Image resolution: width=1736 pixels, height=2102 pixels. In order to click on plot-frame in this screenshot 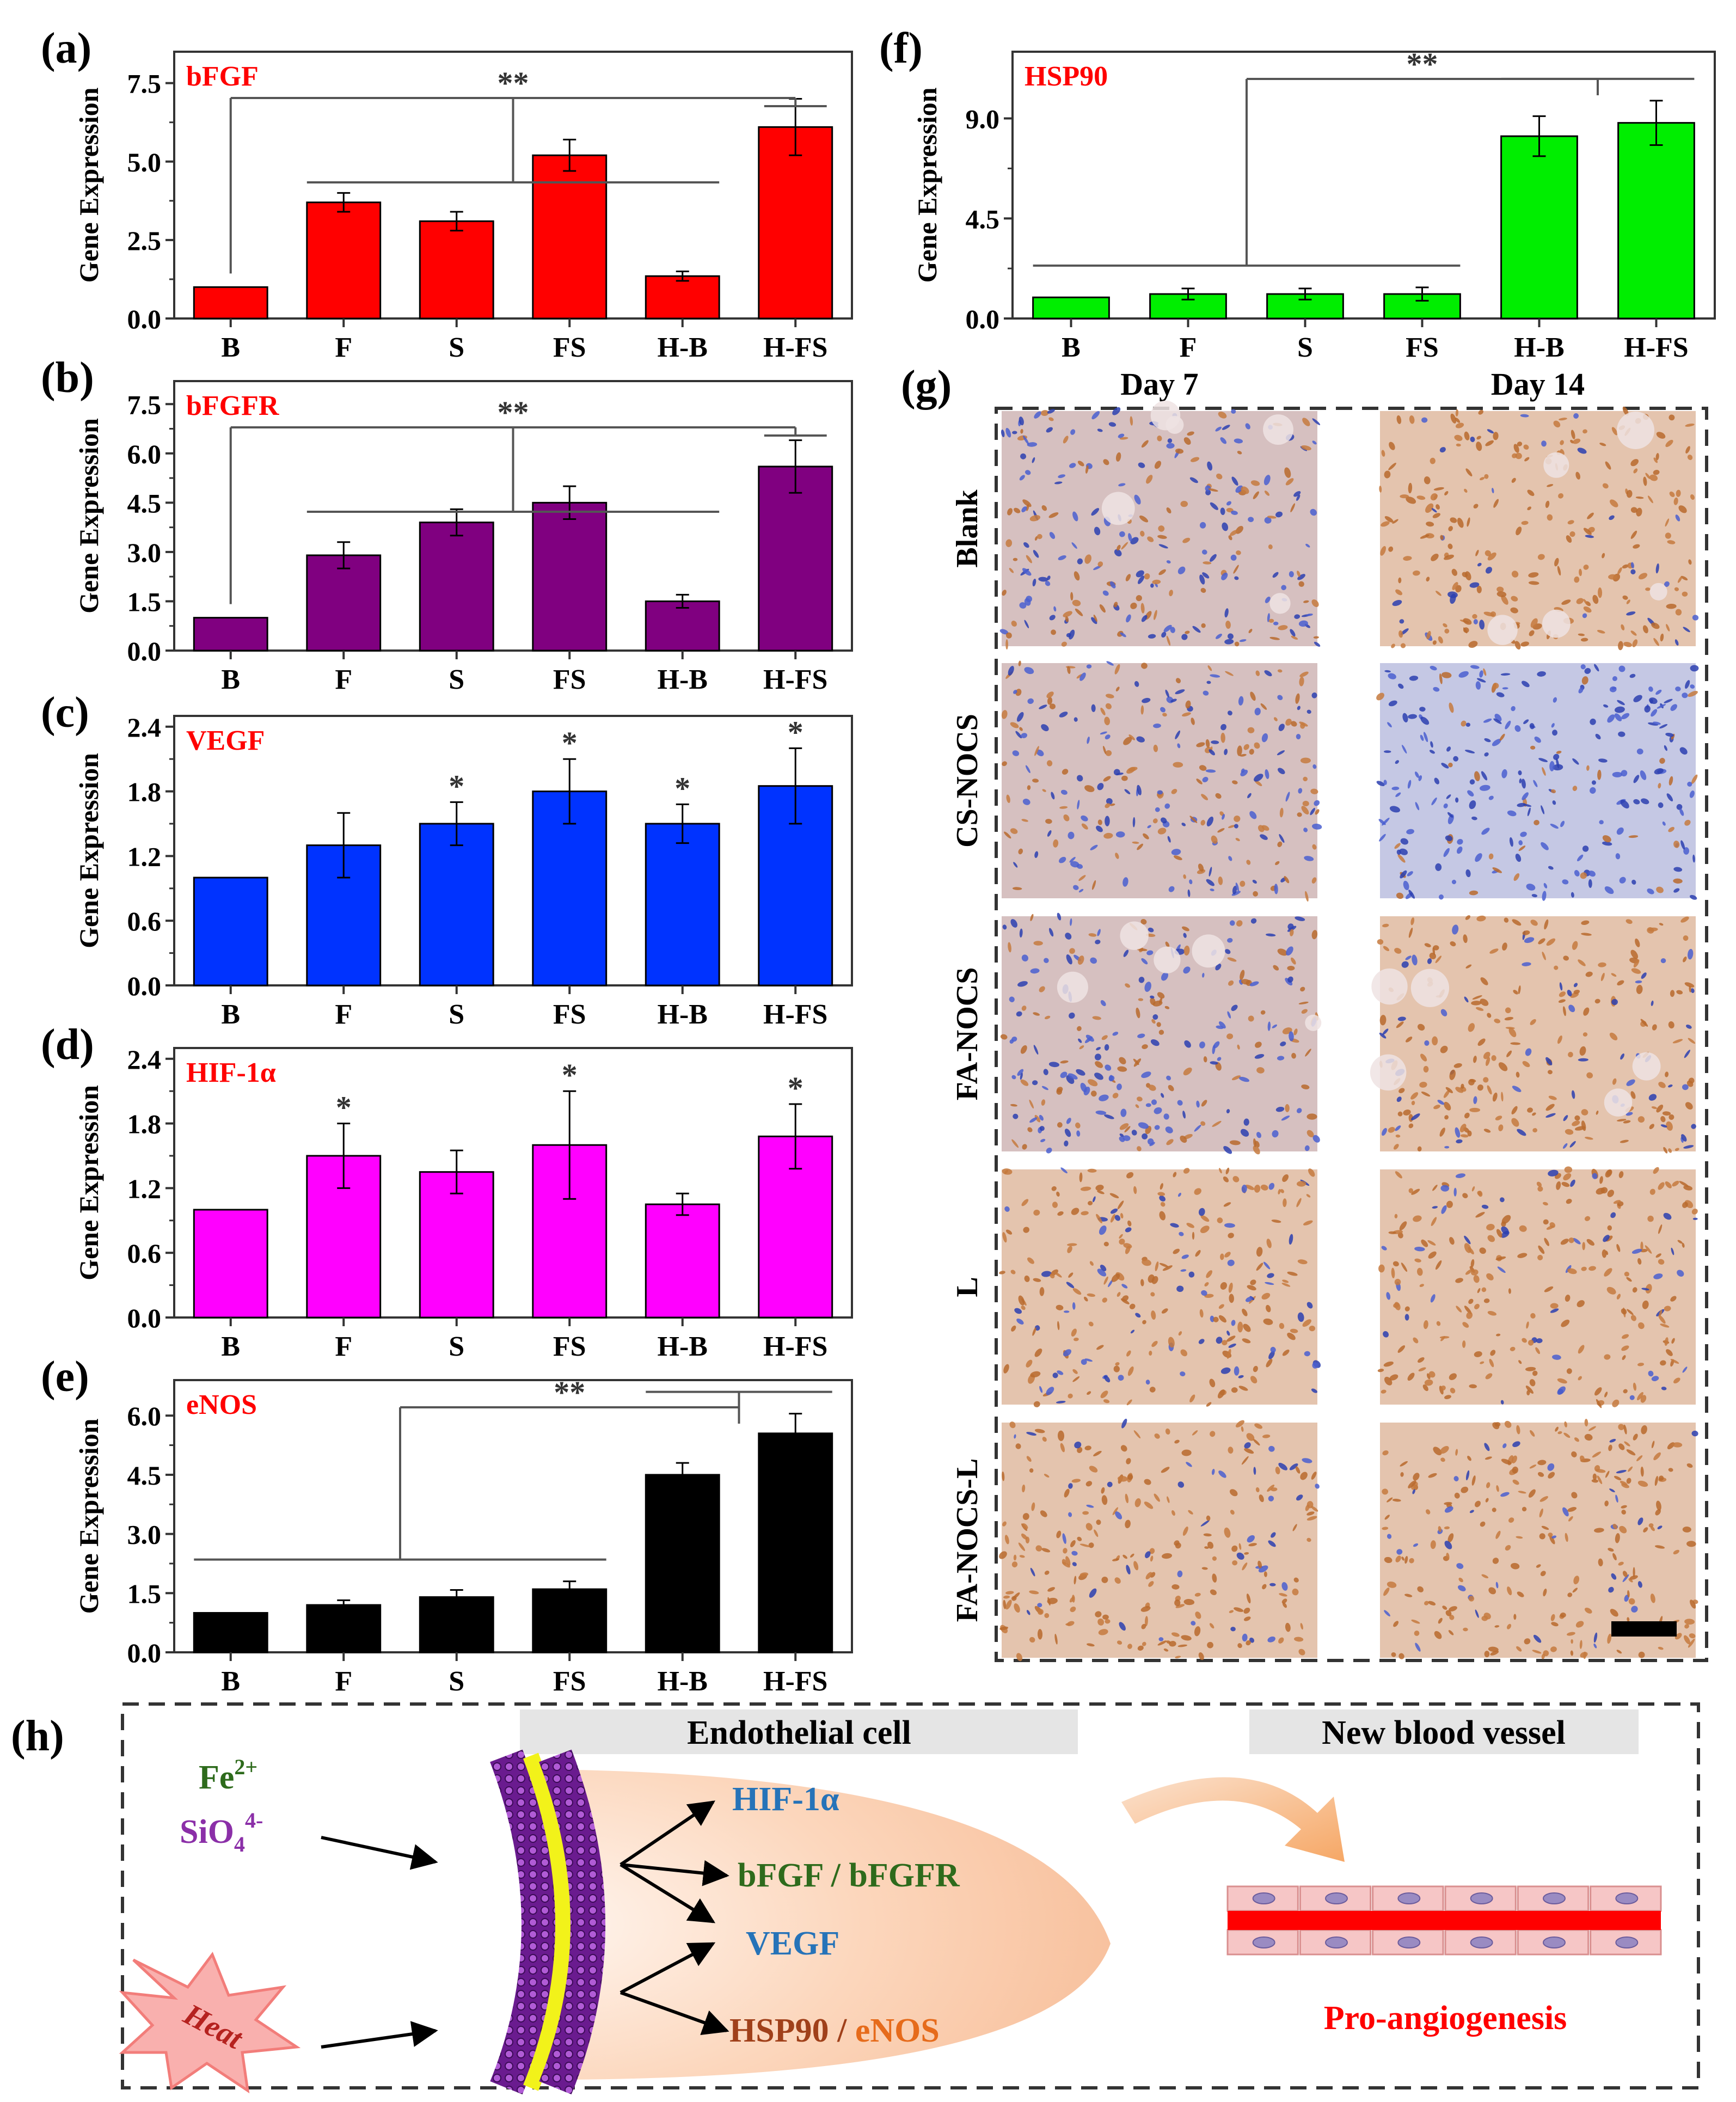, I will do `click(513, 516)`.